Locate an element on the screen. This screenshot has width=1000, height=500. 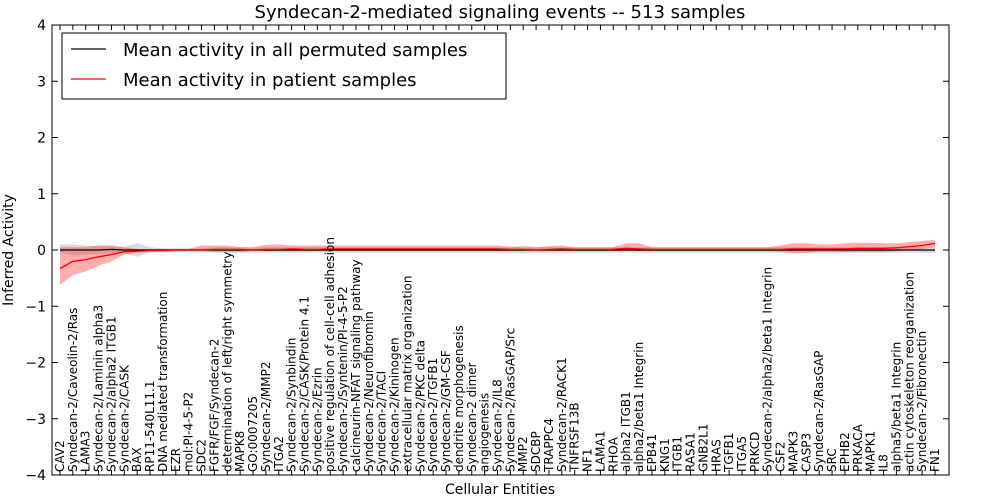
category-label: Syndecan-2/Caveolin-2/Ras is located at coordinates (73, 390).